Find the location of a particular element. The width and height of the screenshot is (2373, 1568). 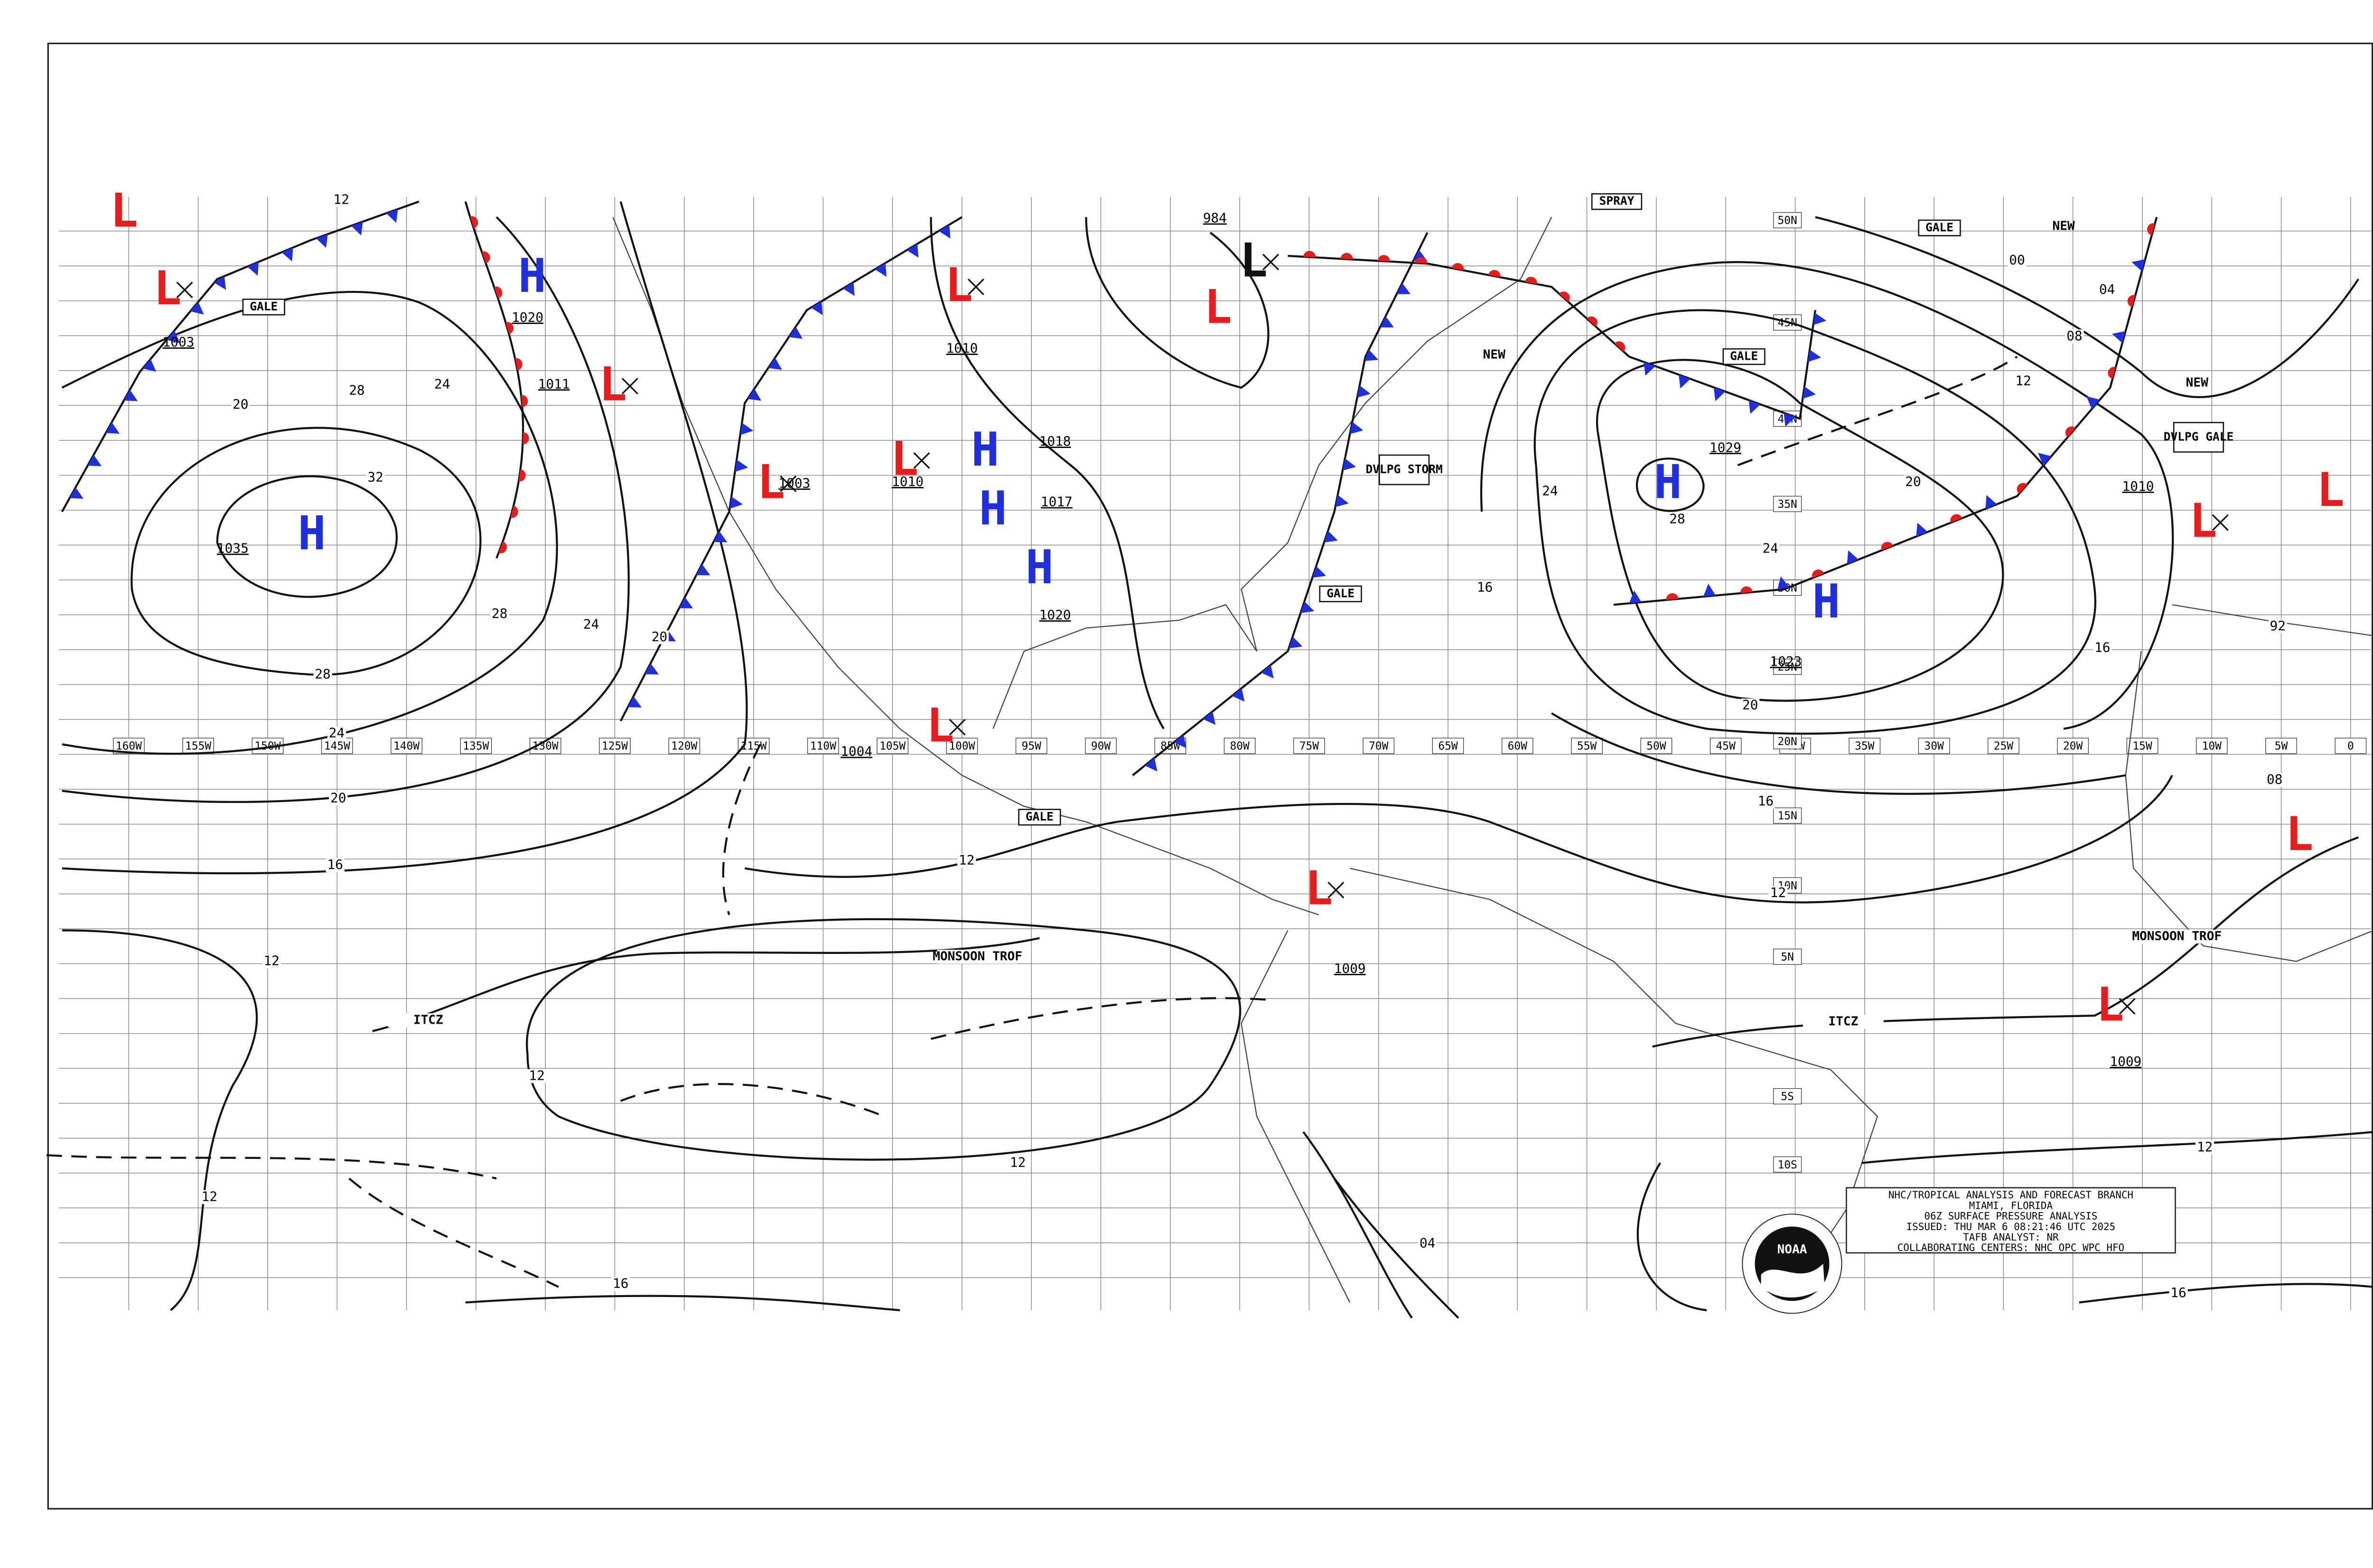

plain-label: MONSOON TROF is located at coordinates (977, 956).